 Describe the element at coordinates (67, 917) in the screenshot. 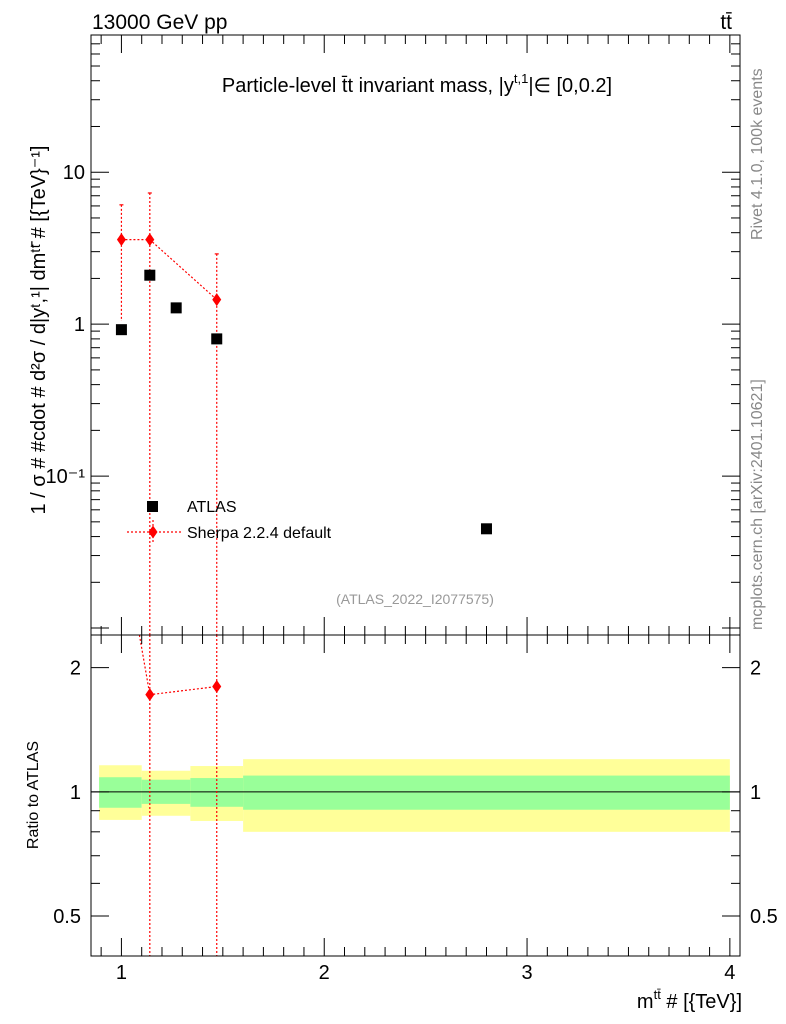

I see `ratio-y-tick-label-left: 0.5` at that location.